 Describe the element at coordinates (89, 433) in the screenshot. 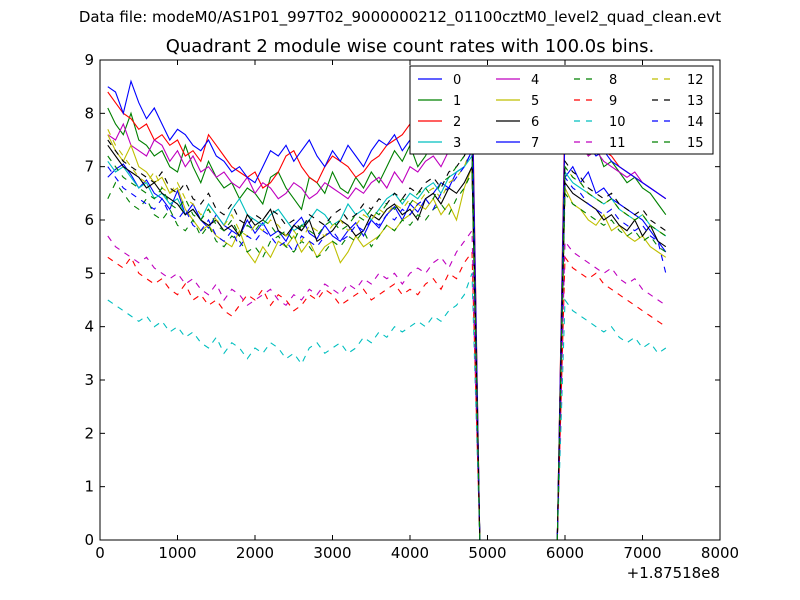

I see `y-tick-label: 2` at that location.